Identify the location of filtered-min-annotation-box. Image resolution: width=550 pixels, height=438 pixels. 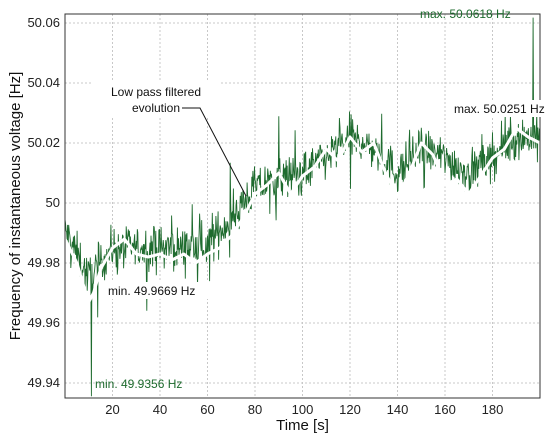
(160, 290).